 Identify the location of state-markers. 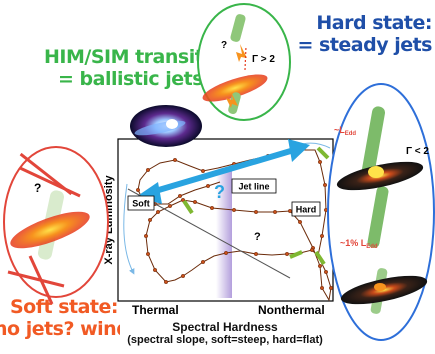
(256, 206).